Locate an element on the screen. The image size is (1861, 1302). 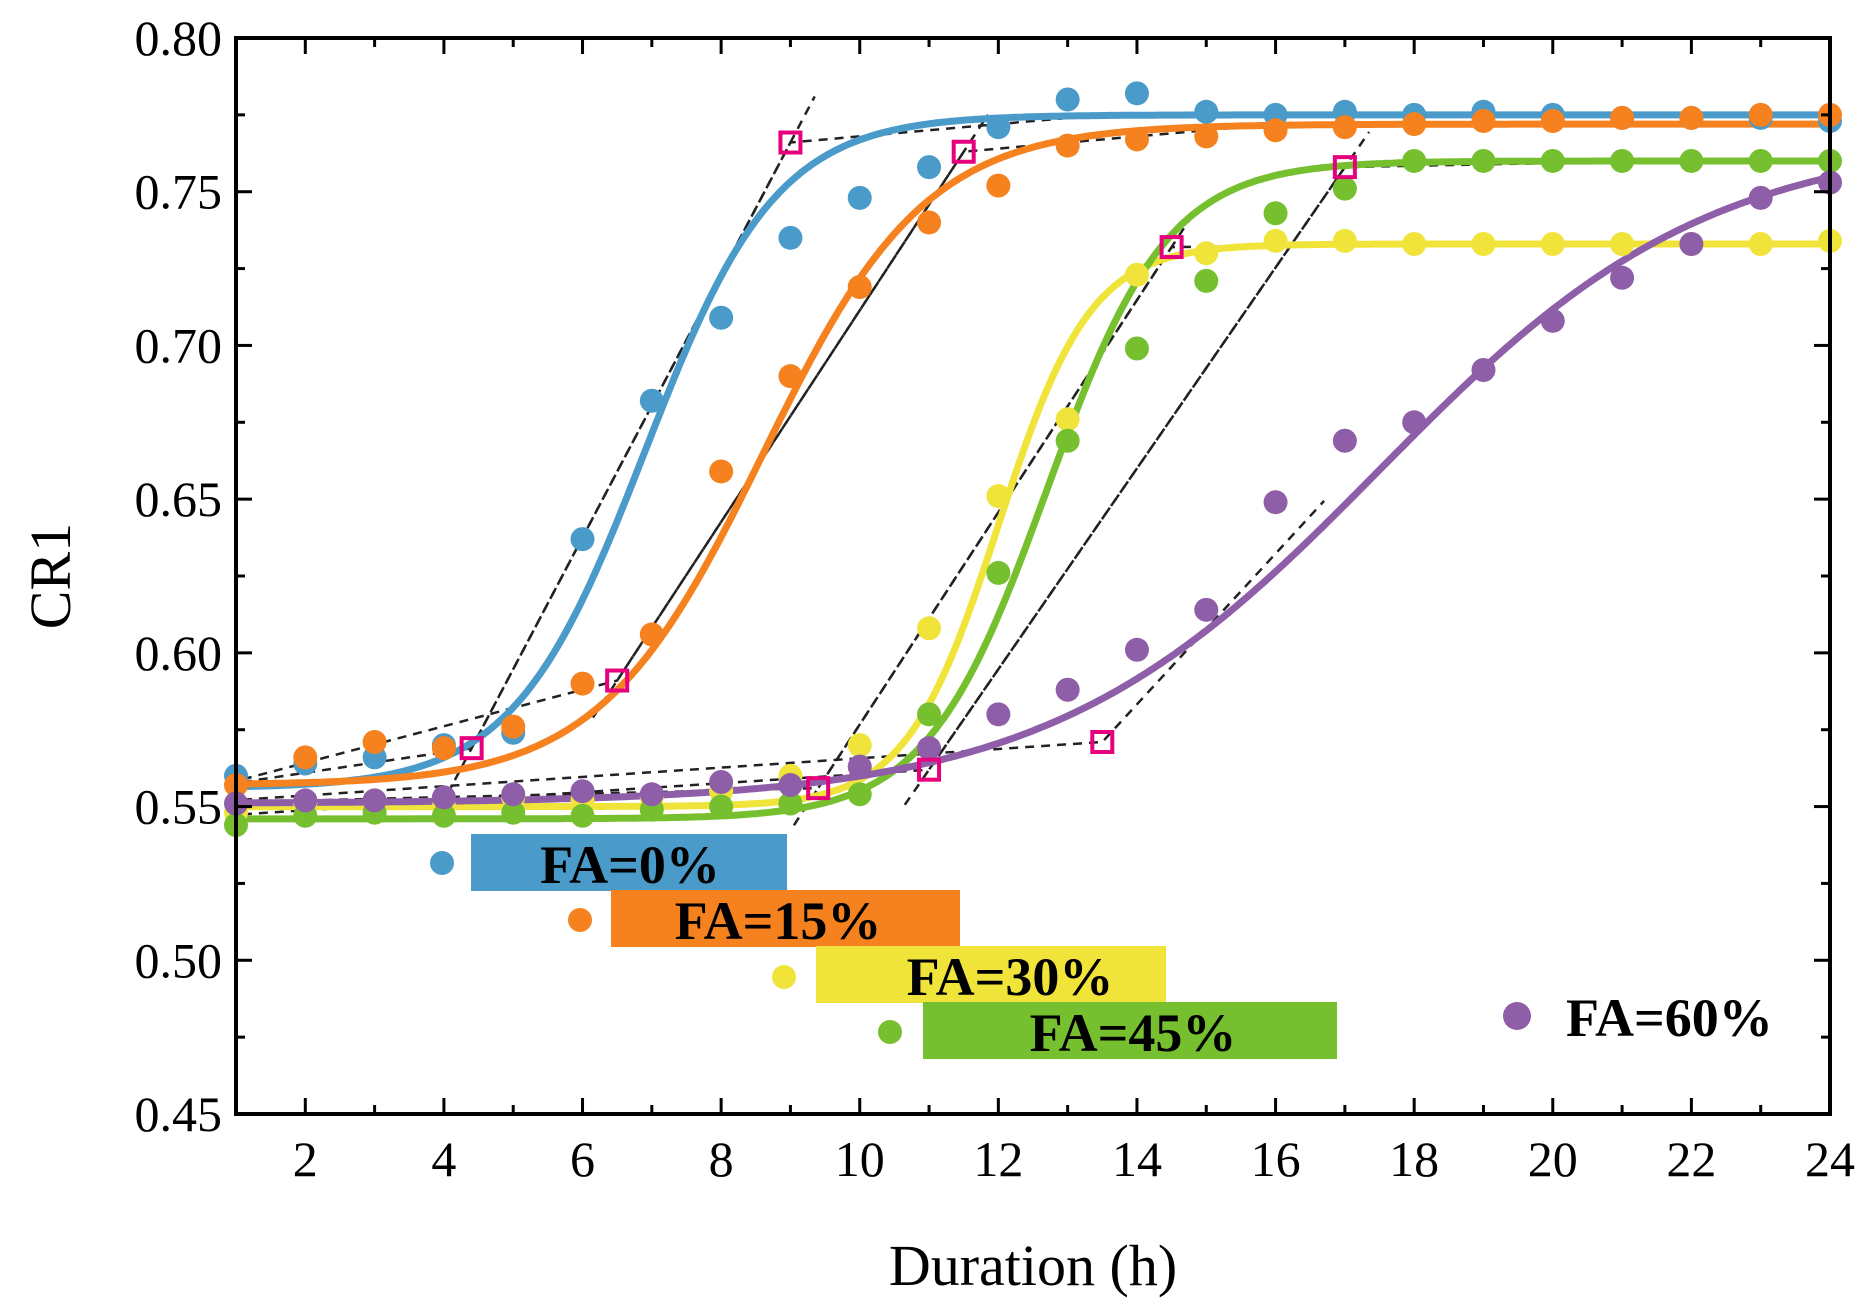
x-tick-label: 24 is located at coordinates (1830, 1159).